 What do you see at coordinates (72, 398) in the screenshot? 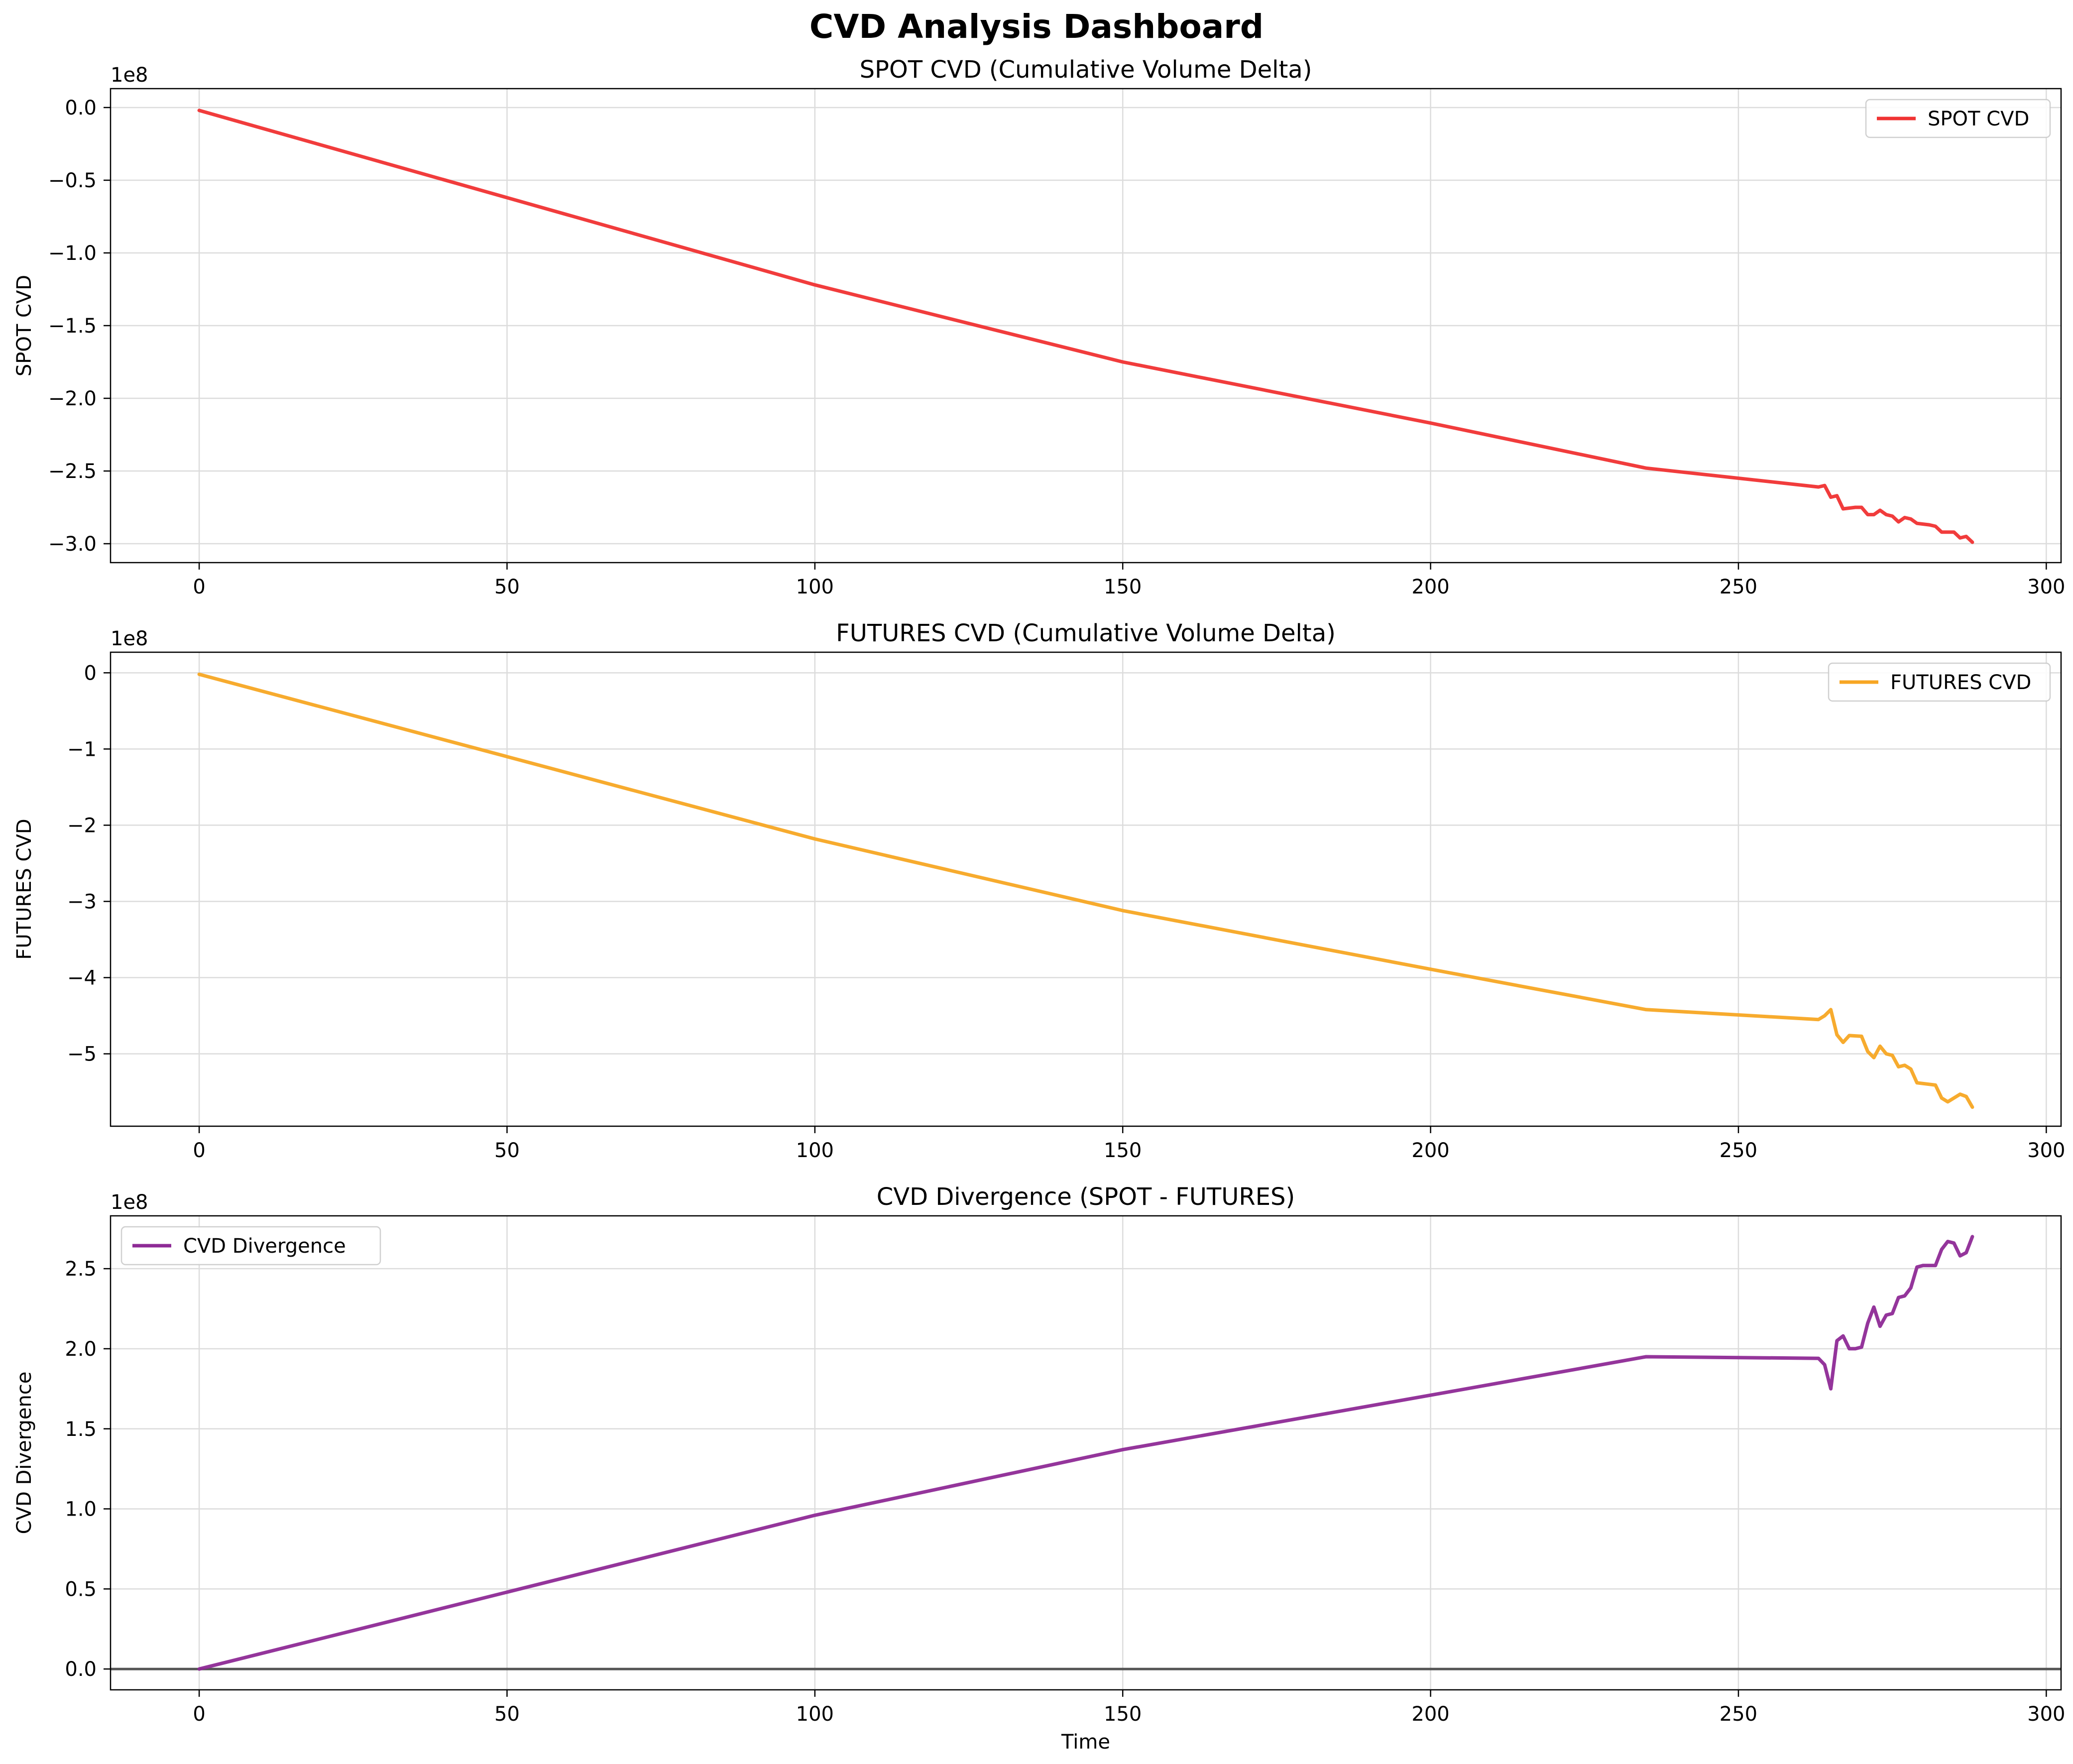
I see `y-tick-label: −2.0` at bounding box center [72, 398].